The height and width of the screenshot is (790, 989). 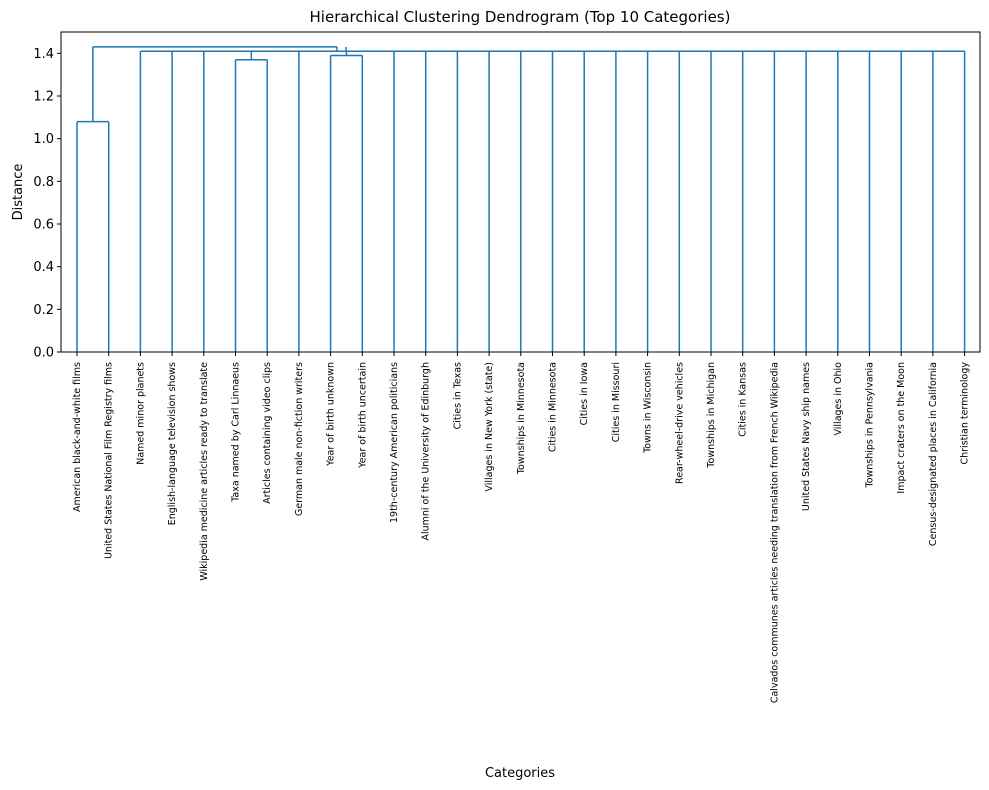 I want to click on leaf-label-10: 19th-century American politicians, so click(x=394, y=442).